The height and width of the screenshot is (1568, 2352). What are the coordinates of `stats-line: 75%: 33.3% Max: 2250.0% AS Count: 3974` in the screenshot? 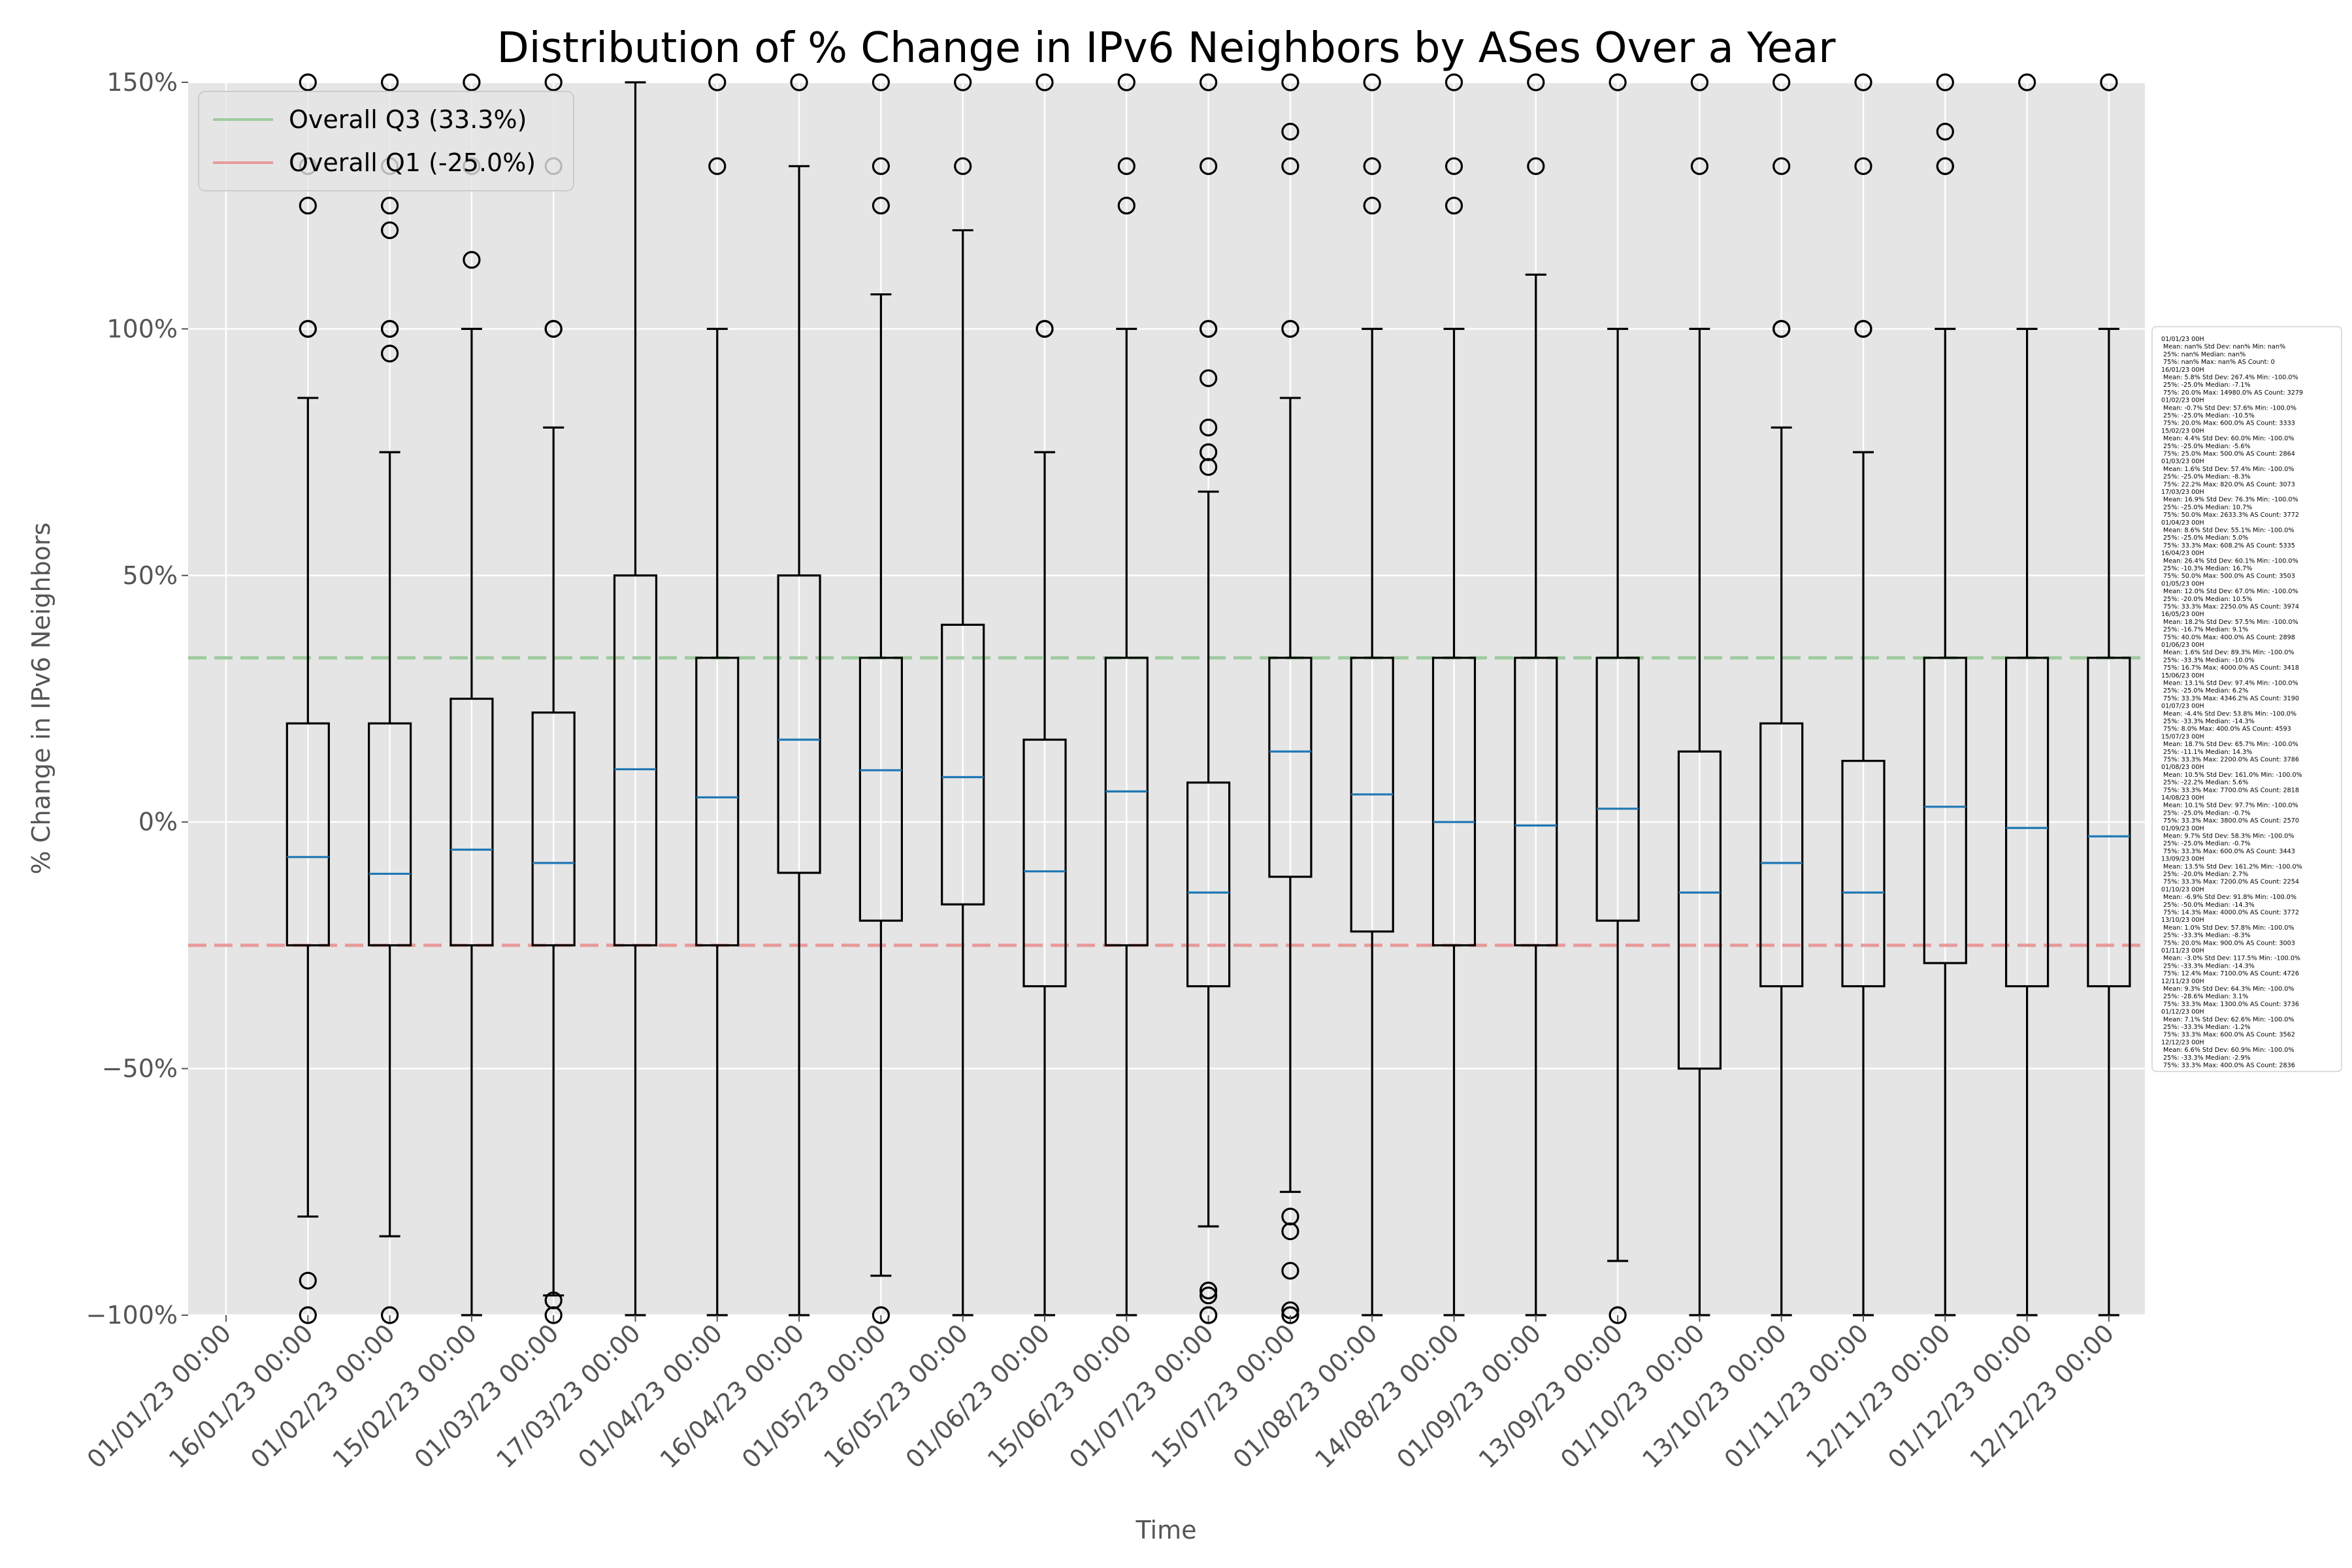 It's located at (2230, 607).